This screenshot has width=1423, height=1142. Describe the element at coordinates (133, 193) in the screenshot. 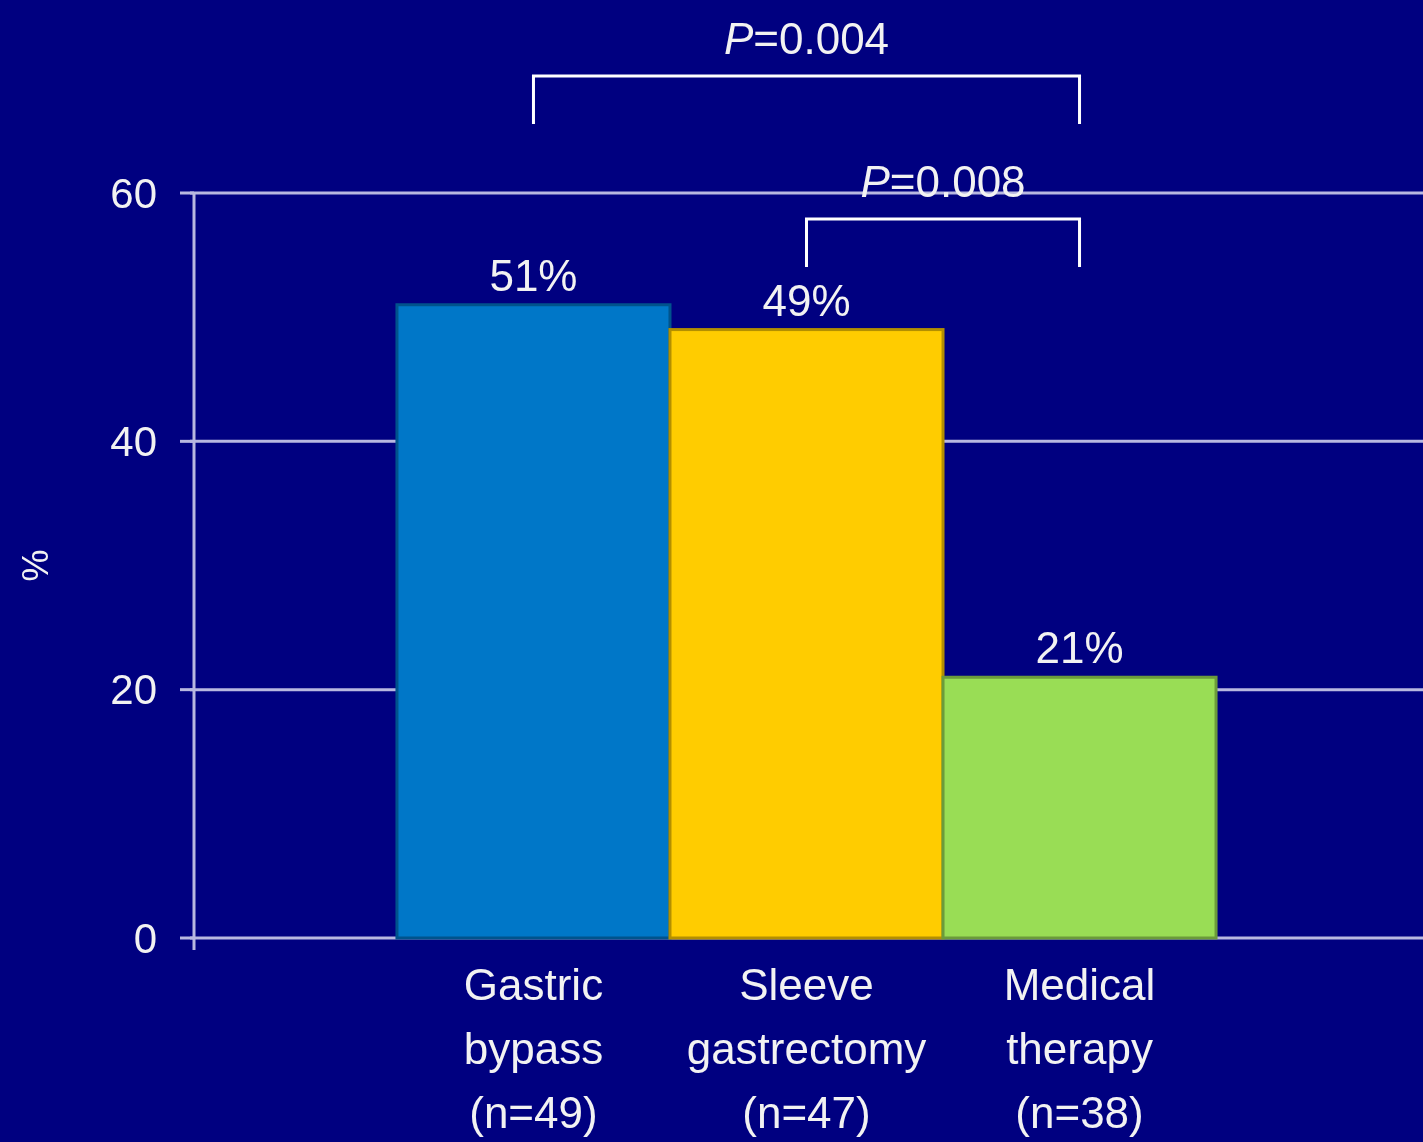

I see `y-tick-label: 60` at that location.